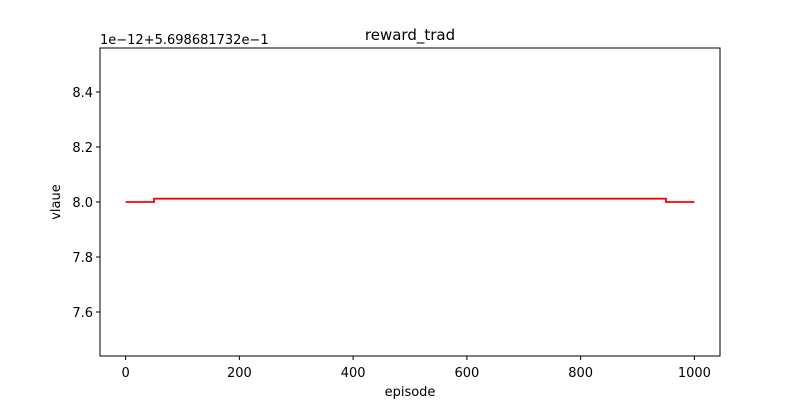 The image size is (800, 400). What do you see at coordinates (410, 35) in the screenshot?
I see `chart-title: reward_trad` at bounding box center [410, 35].